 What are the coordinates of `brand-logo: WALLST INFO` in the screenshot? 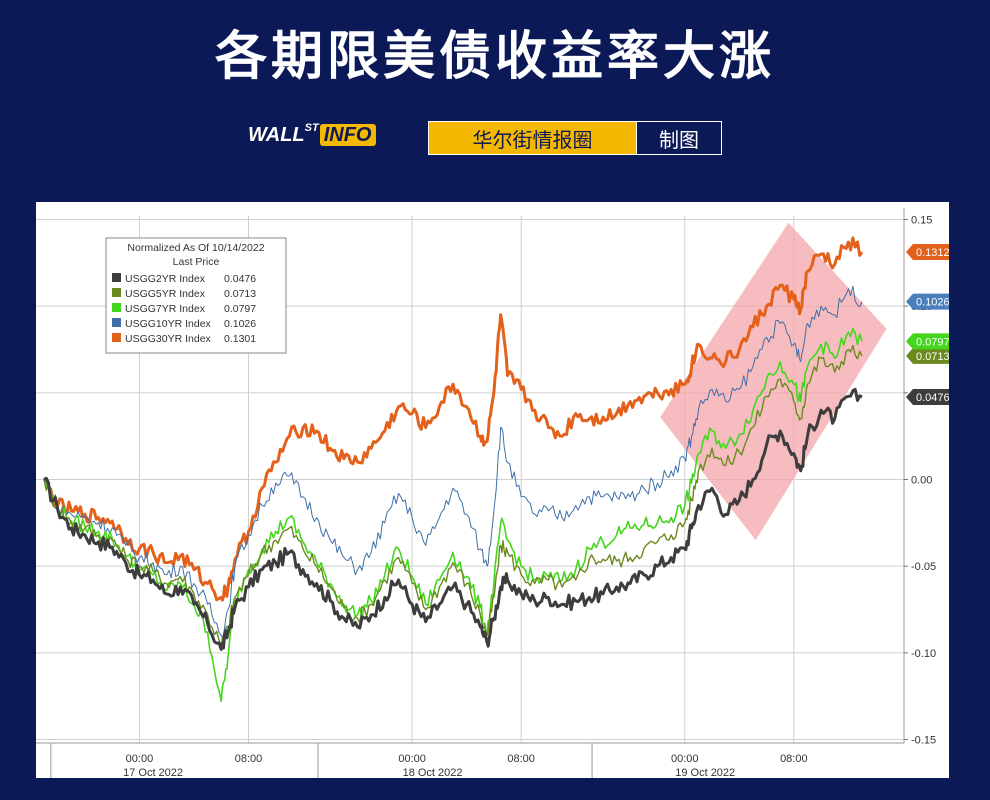 It's located at (312, 134).